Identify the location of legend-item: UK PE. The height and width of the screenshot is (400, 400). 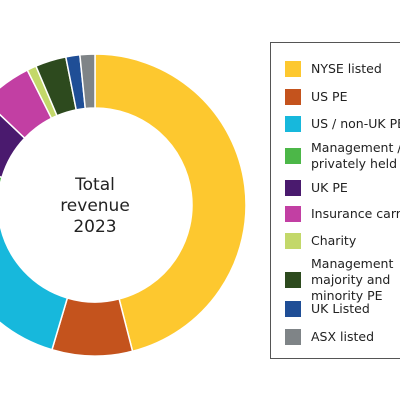
(342, 188).